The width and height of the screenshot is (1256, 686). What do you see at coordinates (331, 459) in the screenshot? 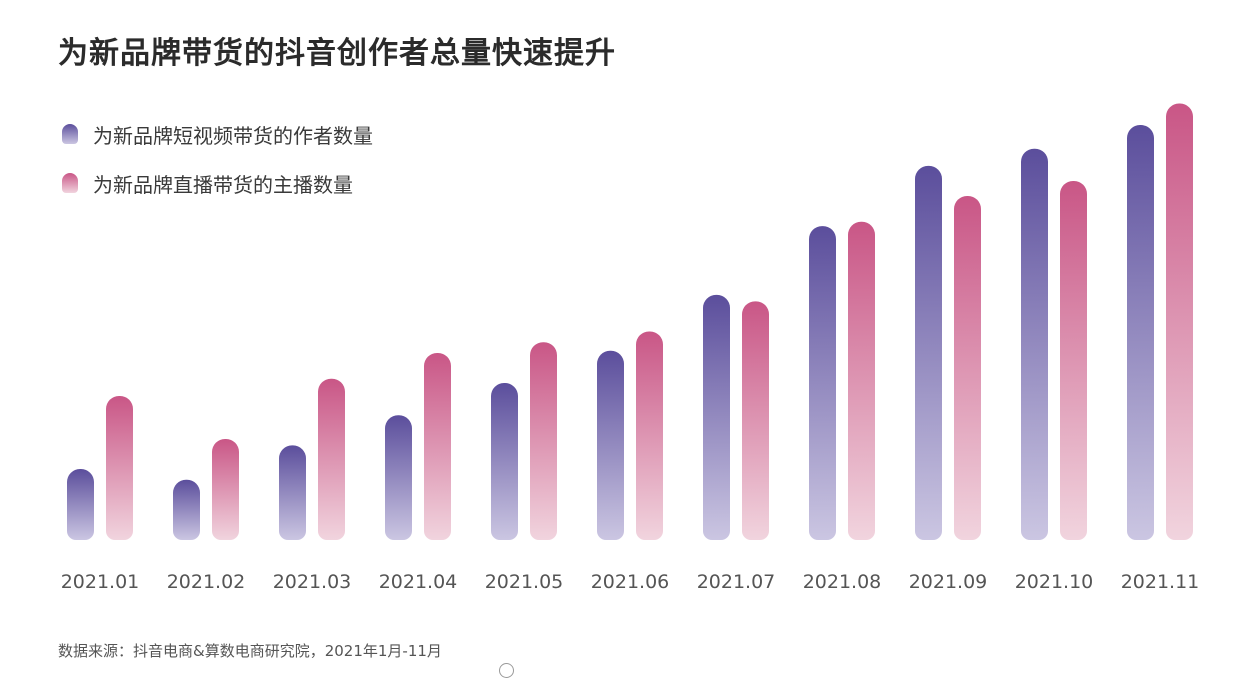
I see `bar-series-2-2021.03` at bounding box center [331, 459].